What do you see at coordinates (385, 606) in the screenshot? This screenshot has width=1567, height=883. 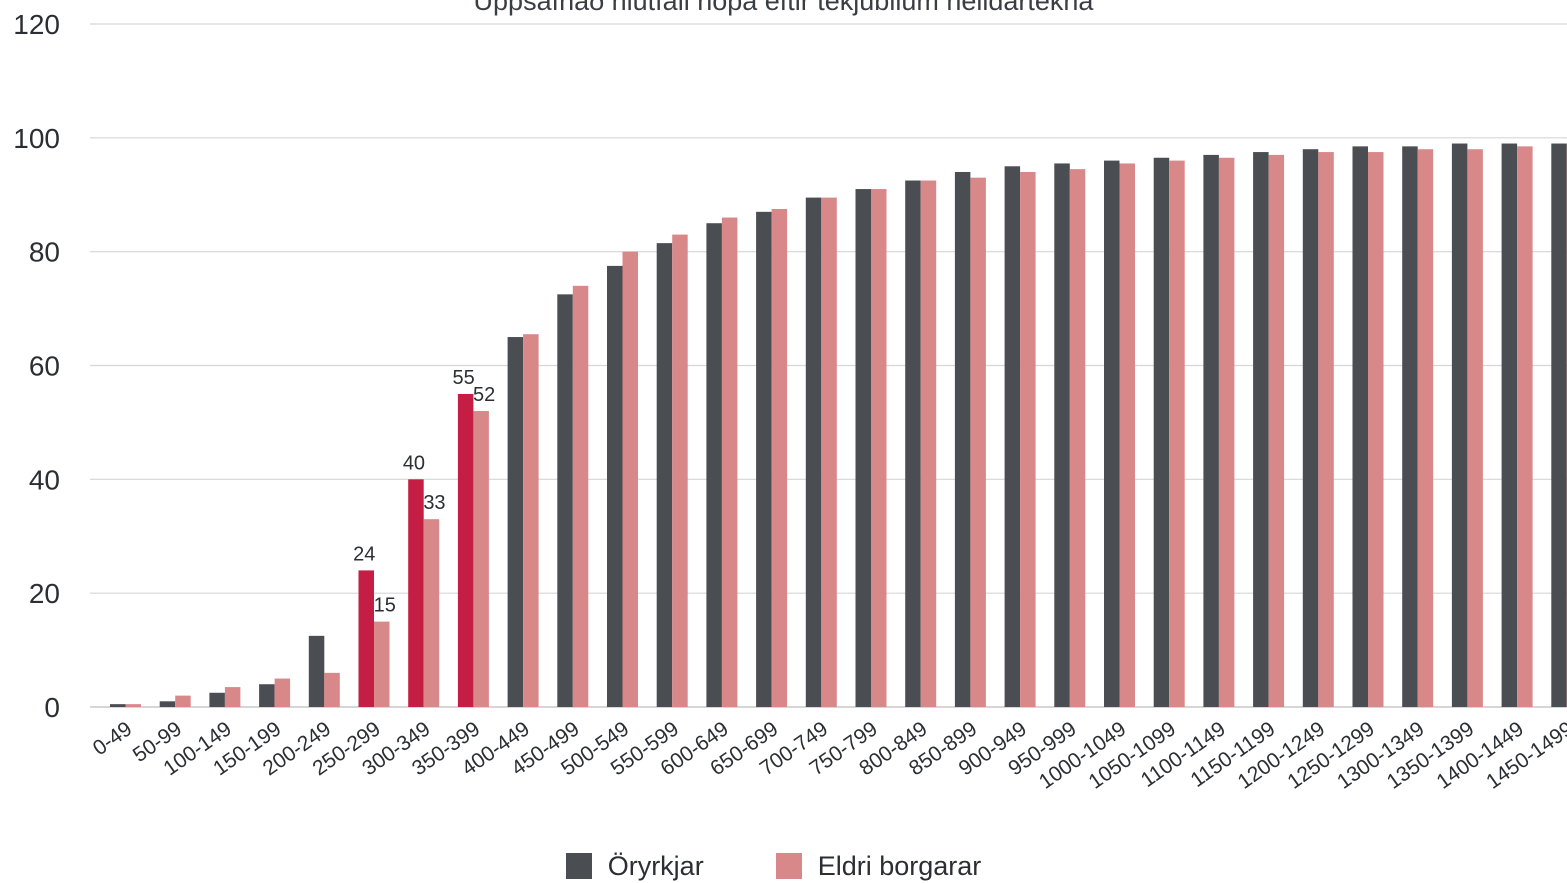 I see `data-label: 15` at bounding box center [385, 606].